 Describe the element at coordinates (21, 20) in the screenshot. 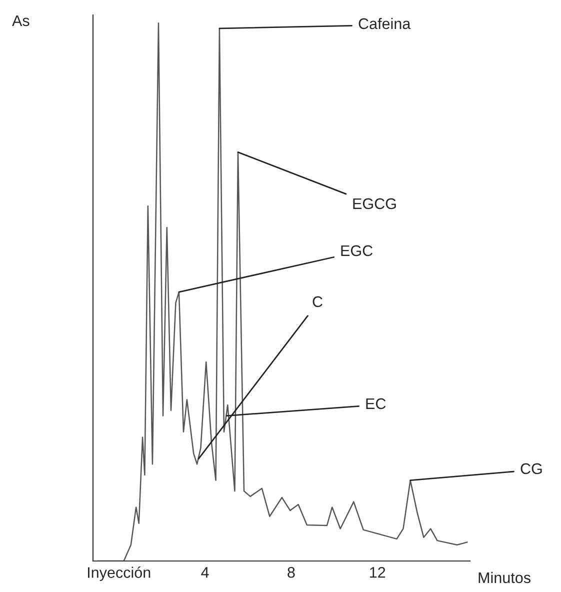

I see `y-axis-title: As` at that location.